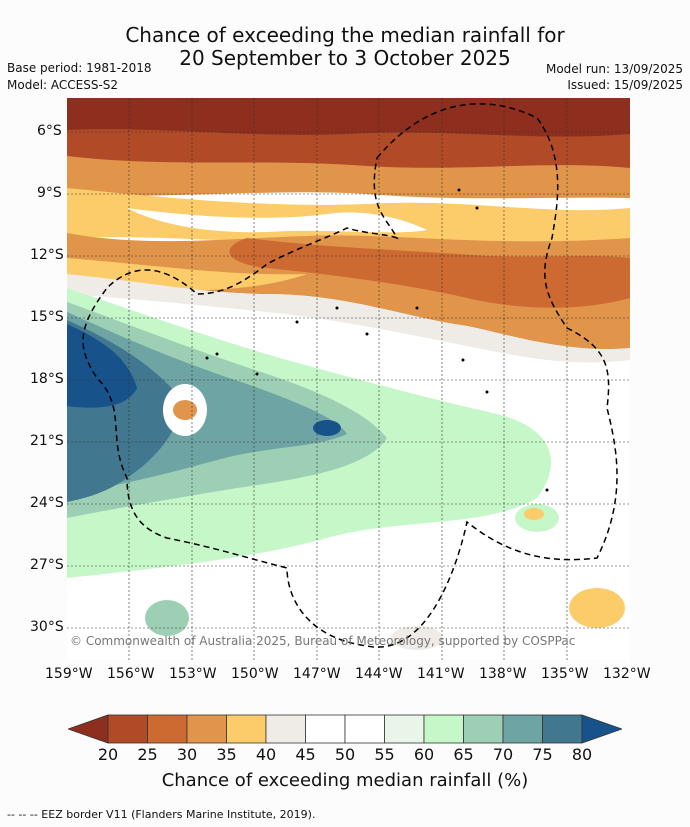 This screenshot has width=690, height=827. I want to click on lon-label: 132°W, so click(627, 674).